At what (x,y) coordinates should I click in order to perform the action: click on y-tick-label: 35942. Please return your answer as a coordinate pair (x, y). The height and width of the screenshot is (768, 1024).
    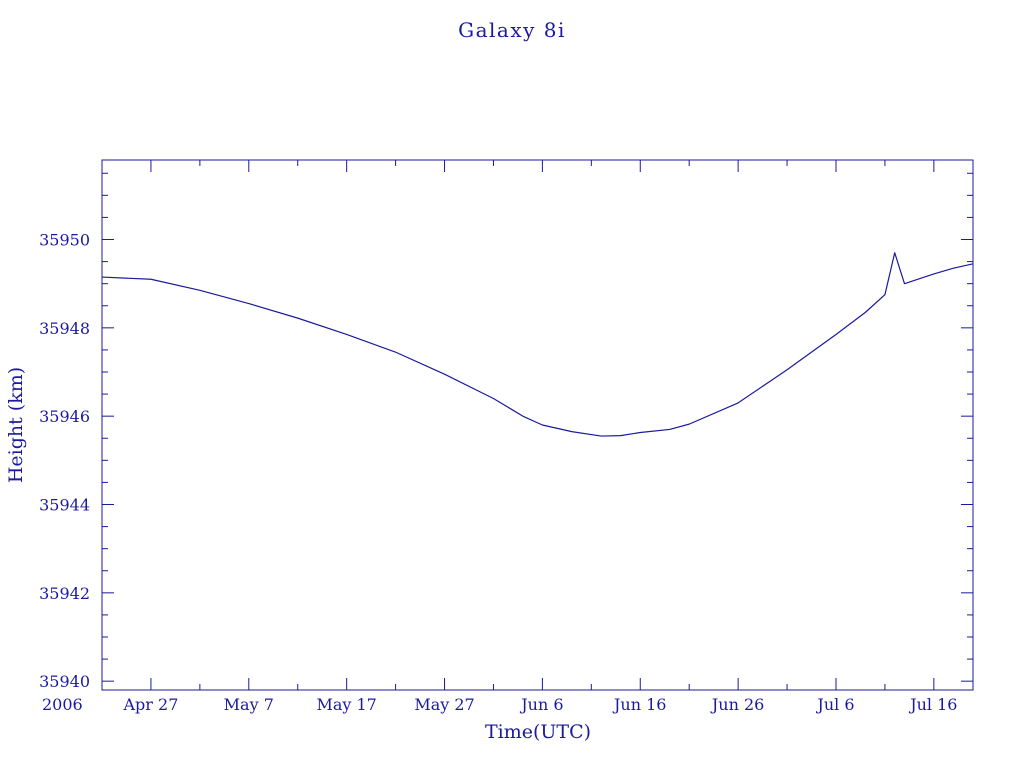
    Looking at the image, I should click on (64, 593).